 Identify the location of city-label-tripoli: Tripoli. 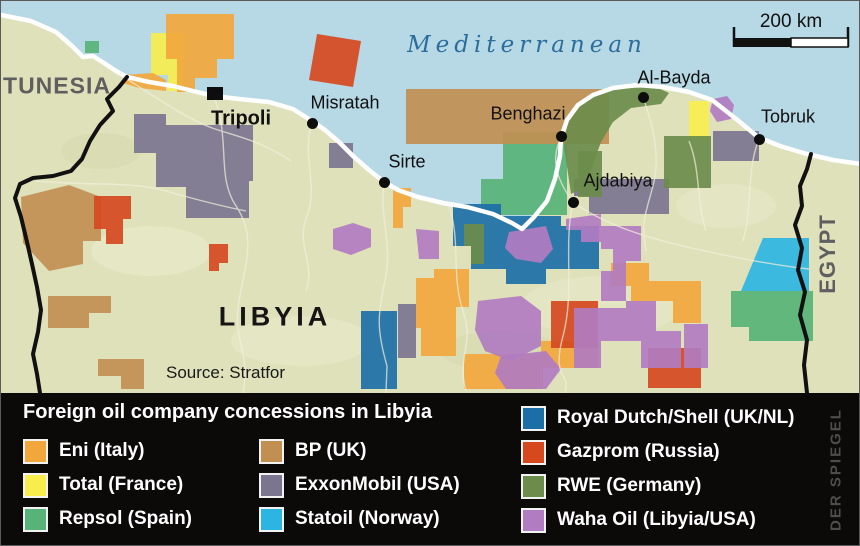
(241, 118).